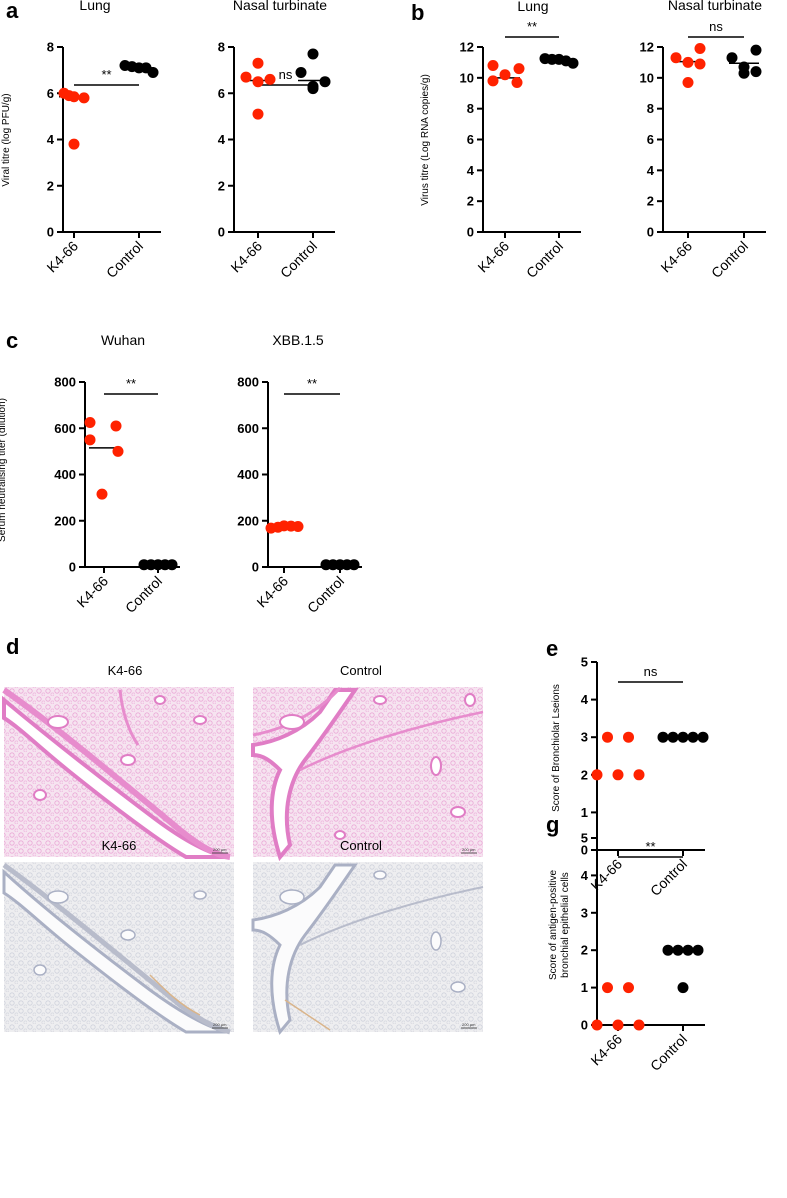 This screenshot has width=787, height=1198. Describe the element at coordinates (4, 470) in the screenshot. I see `y-axis-label: Serum neutralising titer (dilution)` at that location.